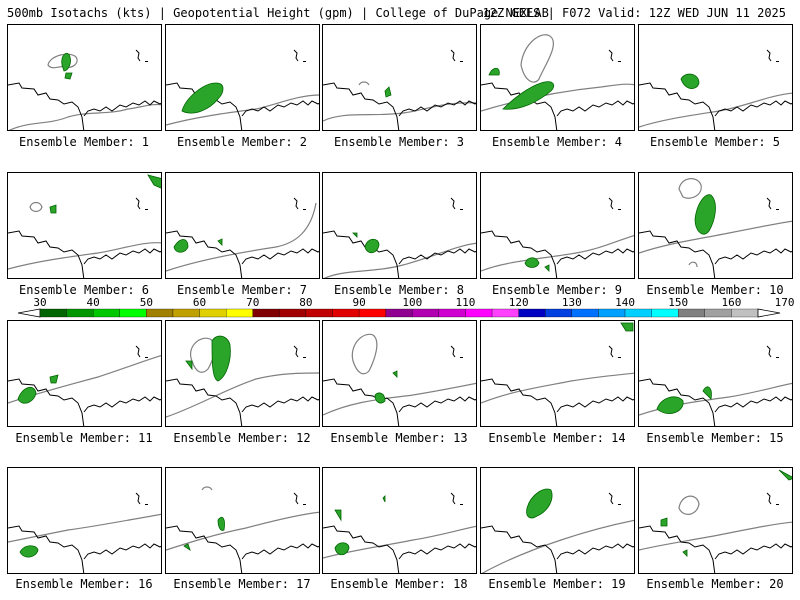  I want to click on member-caption: Ensemble Member: 11, so click(84, 438).